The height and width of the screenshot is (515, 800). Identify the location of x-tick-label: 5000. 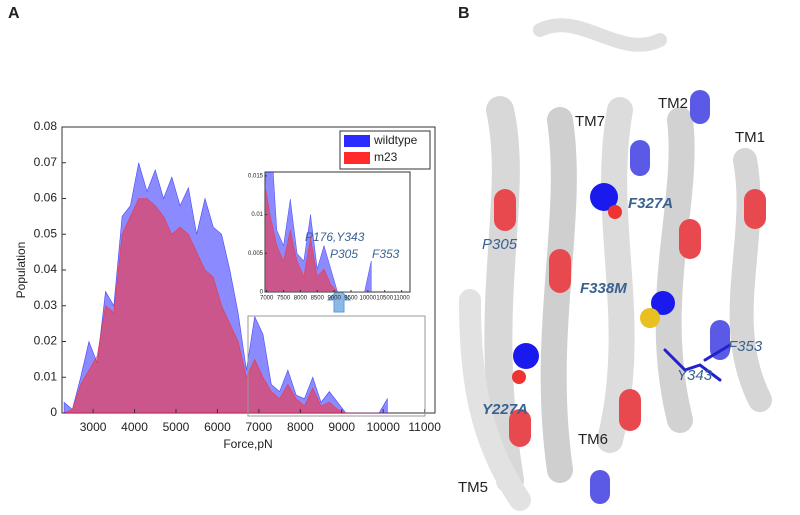
(176, 427).